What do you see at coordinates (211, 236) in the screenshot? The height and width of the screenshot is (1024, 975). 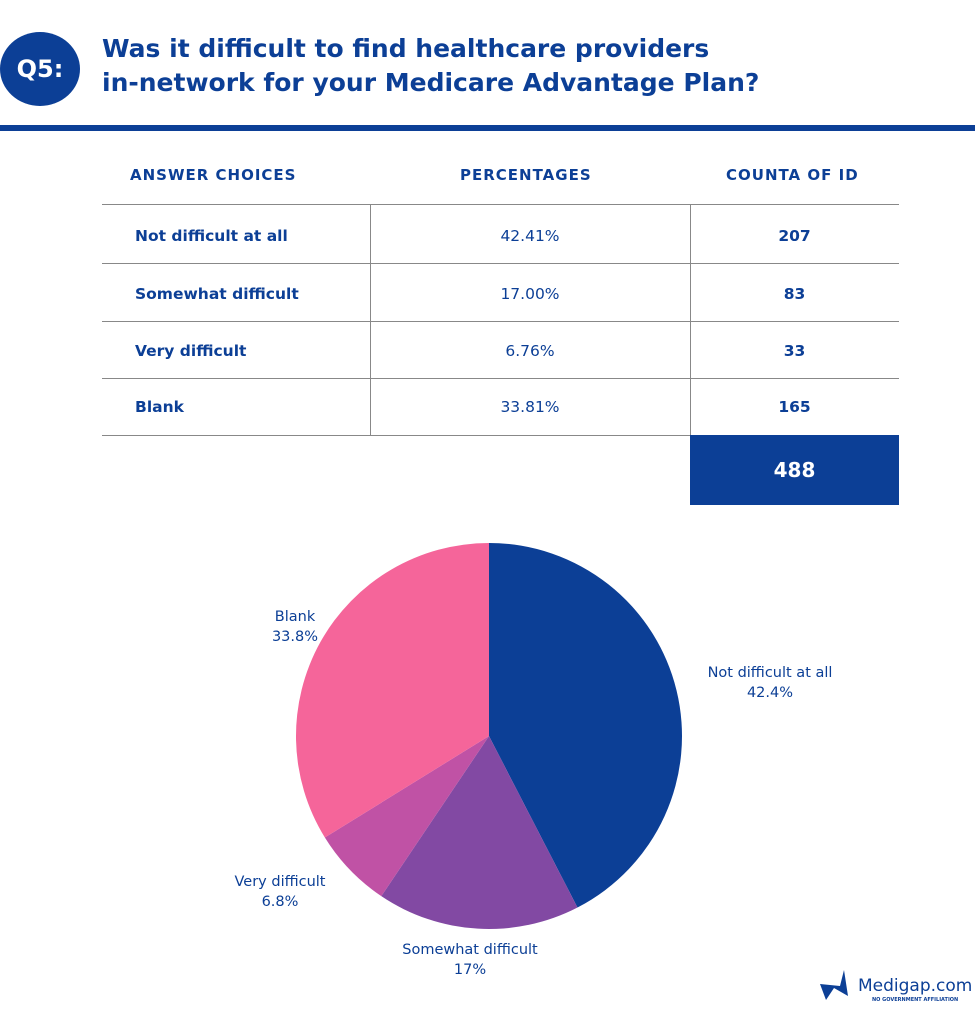 I see `cell-answer: Not difficult at all` at bounding box center [211, 236].